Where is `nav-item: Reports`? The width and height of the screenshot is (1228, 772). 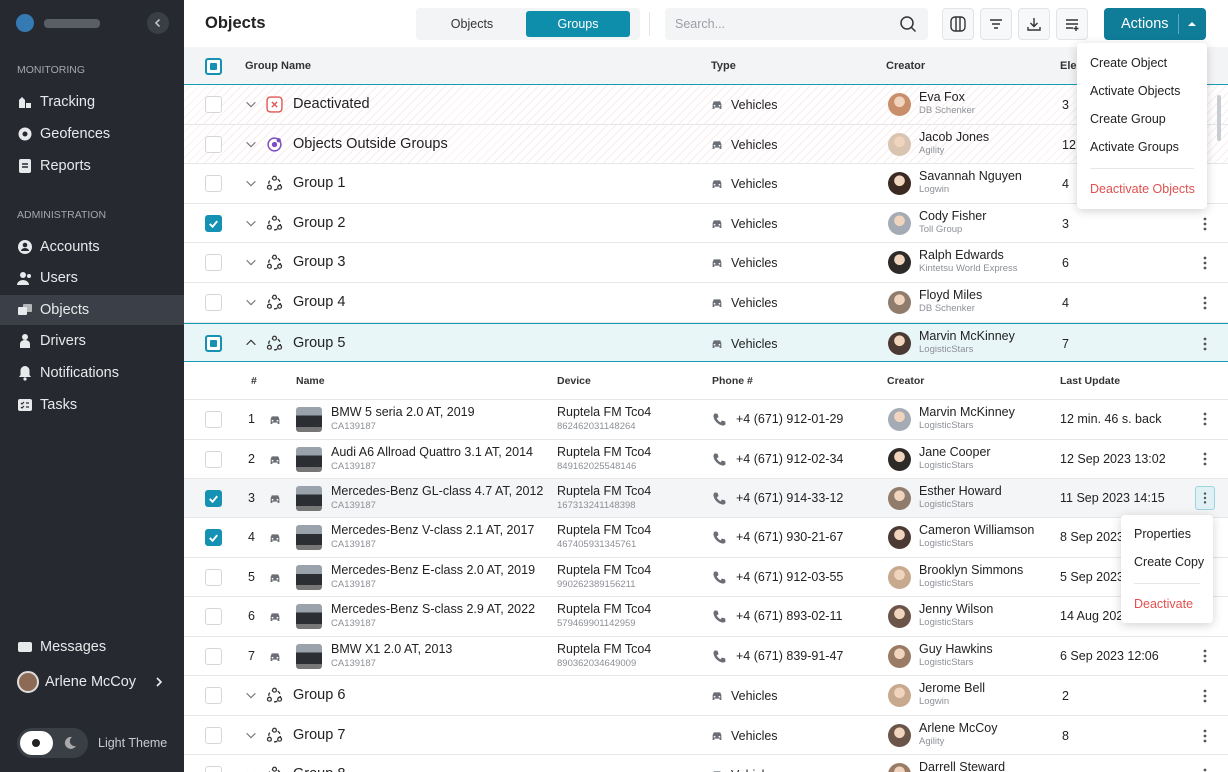
nav-item: Reports is located at coordinates (92, 166).